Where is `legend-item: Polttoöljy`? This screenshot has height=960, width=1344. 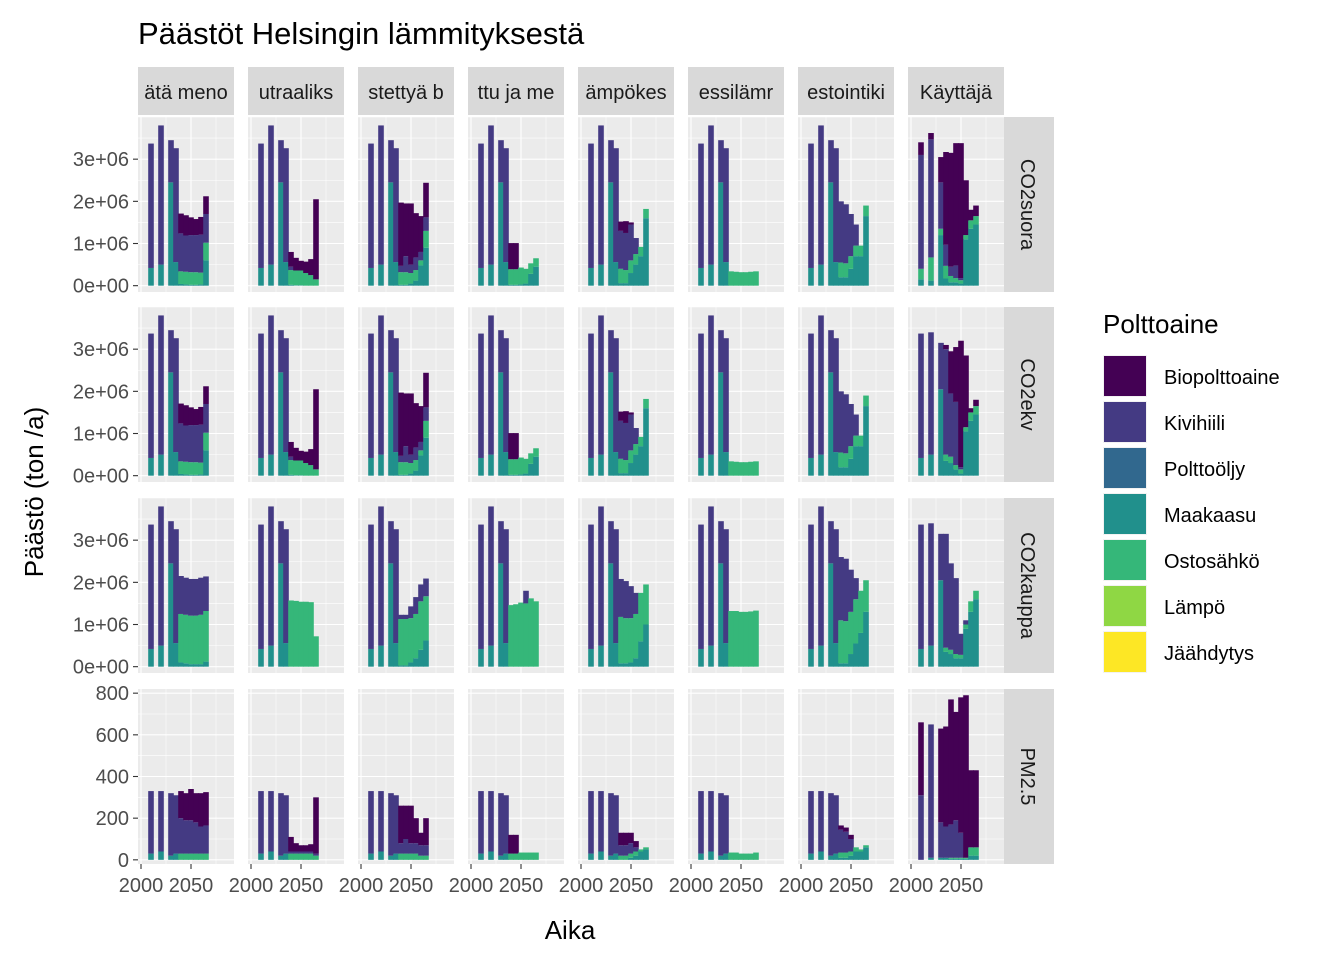
legend-item: Polttoöljy is located at coordinates (1174, 468).